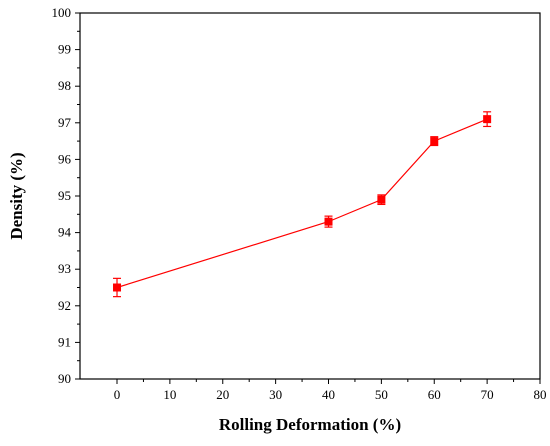 The height and width of the screenshot is (446, 550). I want to click on y-axis-ticks: 90 91 92 93 94 95 96 97 98 99 100, so click(66, 195).